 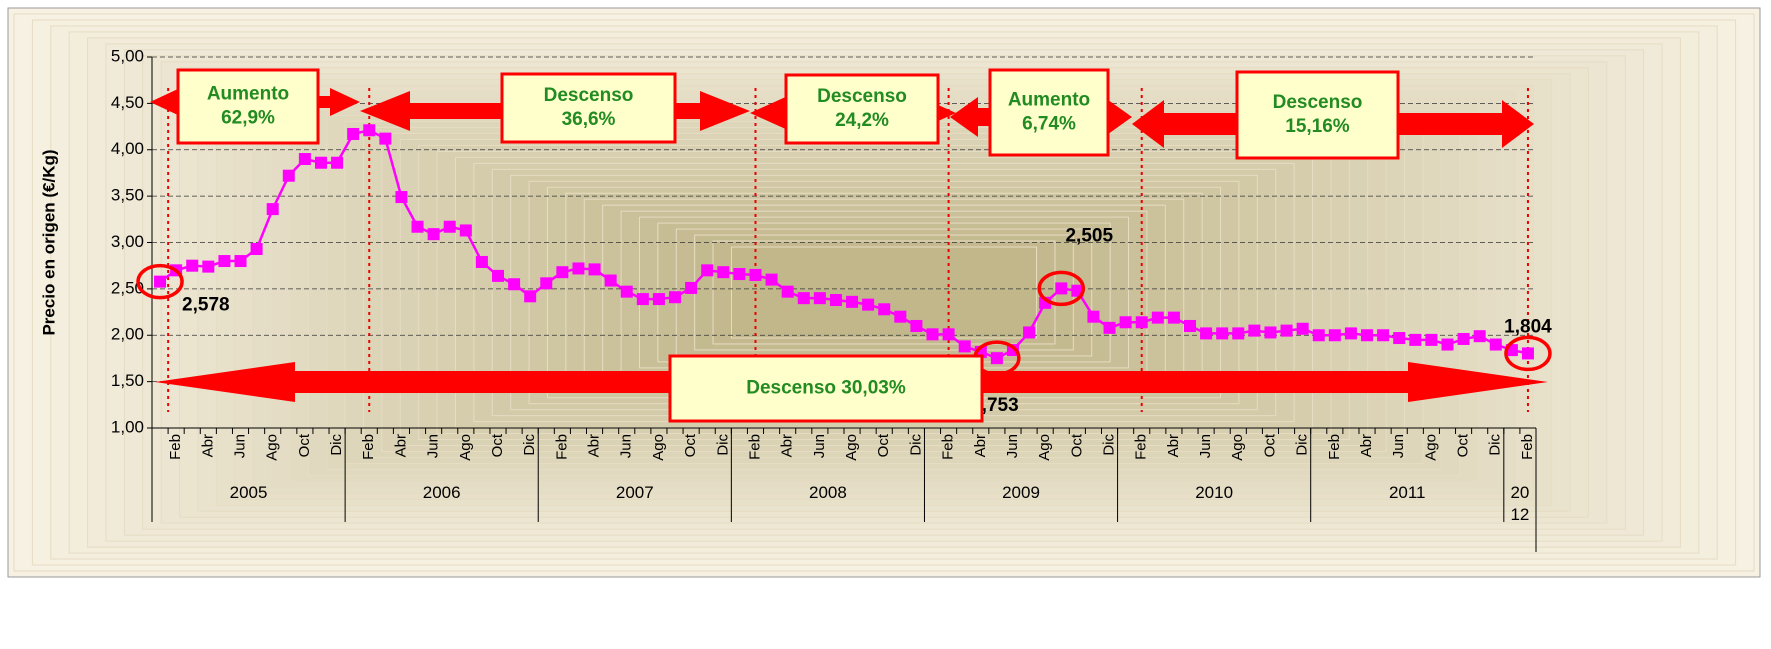 I want to click on annotation-text: Descenso, so click(x=1318, y=102).